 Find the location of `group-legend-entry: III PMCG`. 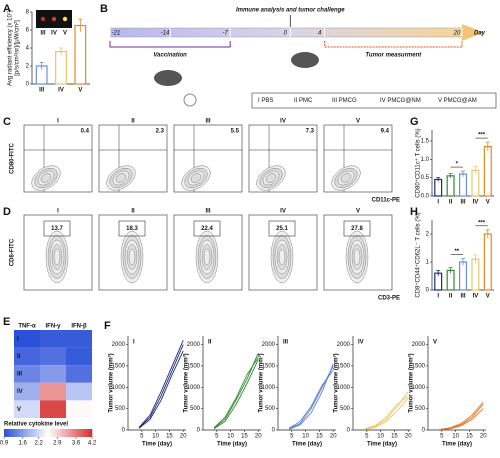

group-legend-entry: III PMCG is located at coordinates (344, 101).